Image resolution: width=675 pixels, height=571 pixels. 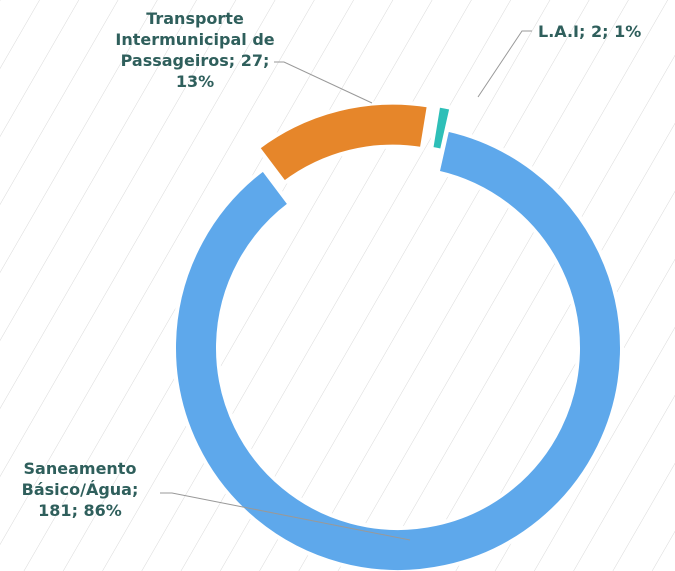 What do you see at coordinates (60, 510) in the screenshot?
I see `label-part: 181` at bounding box center [60, 510].